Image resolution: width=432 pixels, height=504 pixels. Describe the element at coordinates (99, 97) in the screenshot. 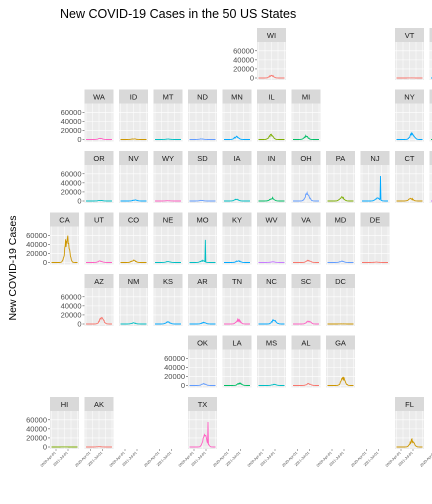

I see `facet-label: WA` at that location.